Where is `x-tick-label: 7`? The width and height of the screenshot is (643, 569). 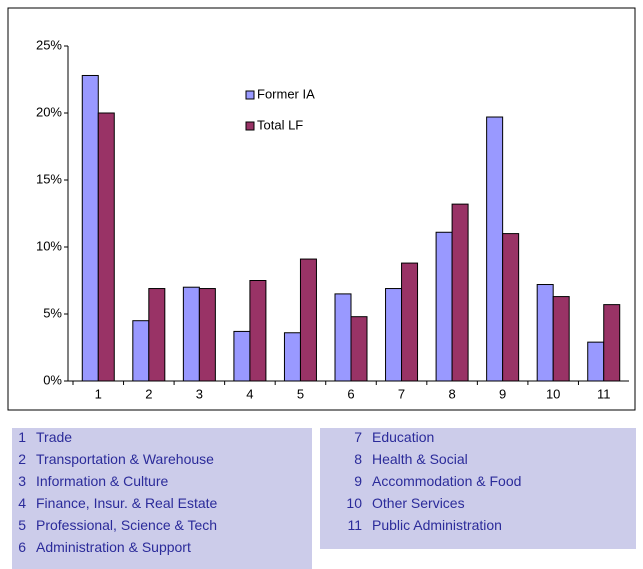 x-tick-label: 7 is located at coordinates (401, 393).